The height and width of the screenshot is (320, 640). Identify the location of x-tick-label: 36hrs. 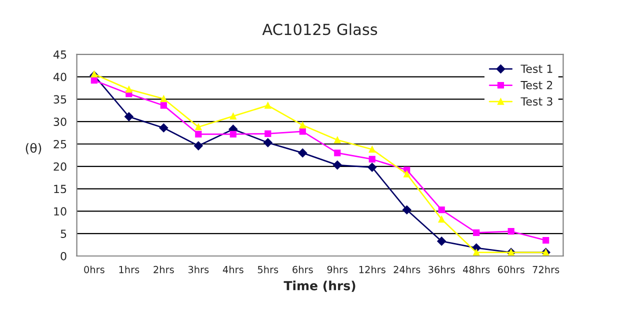
(441, 270).